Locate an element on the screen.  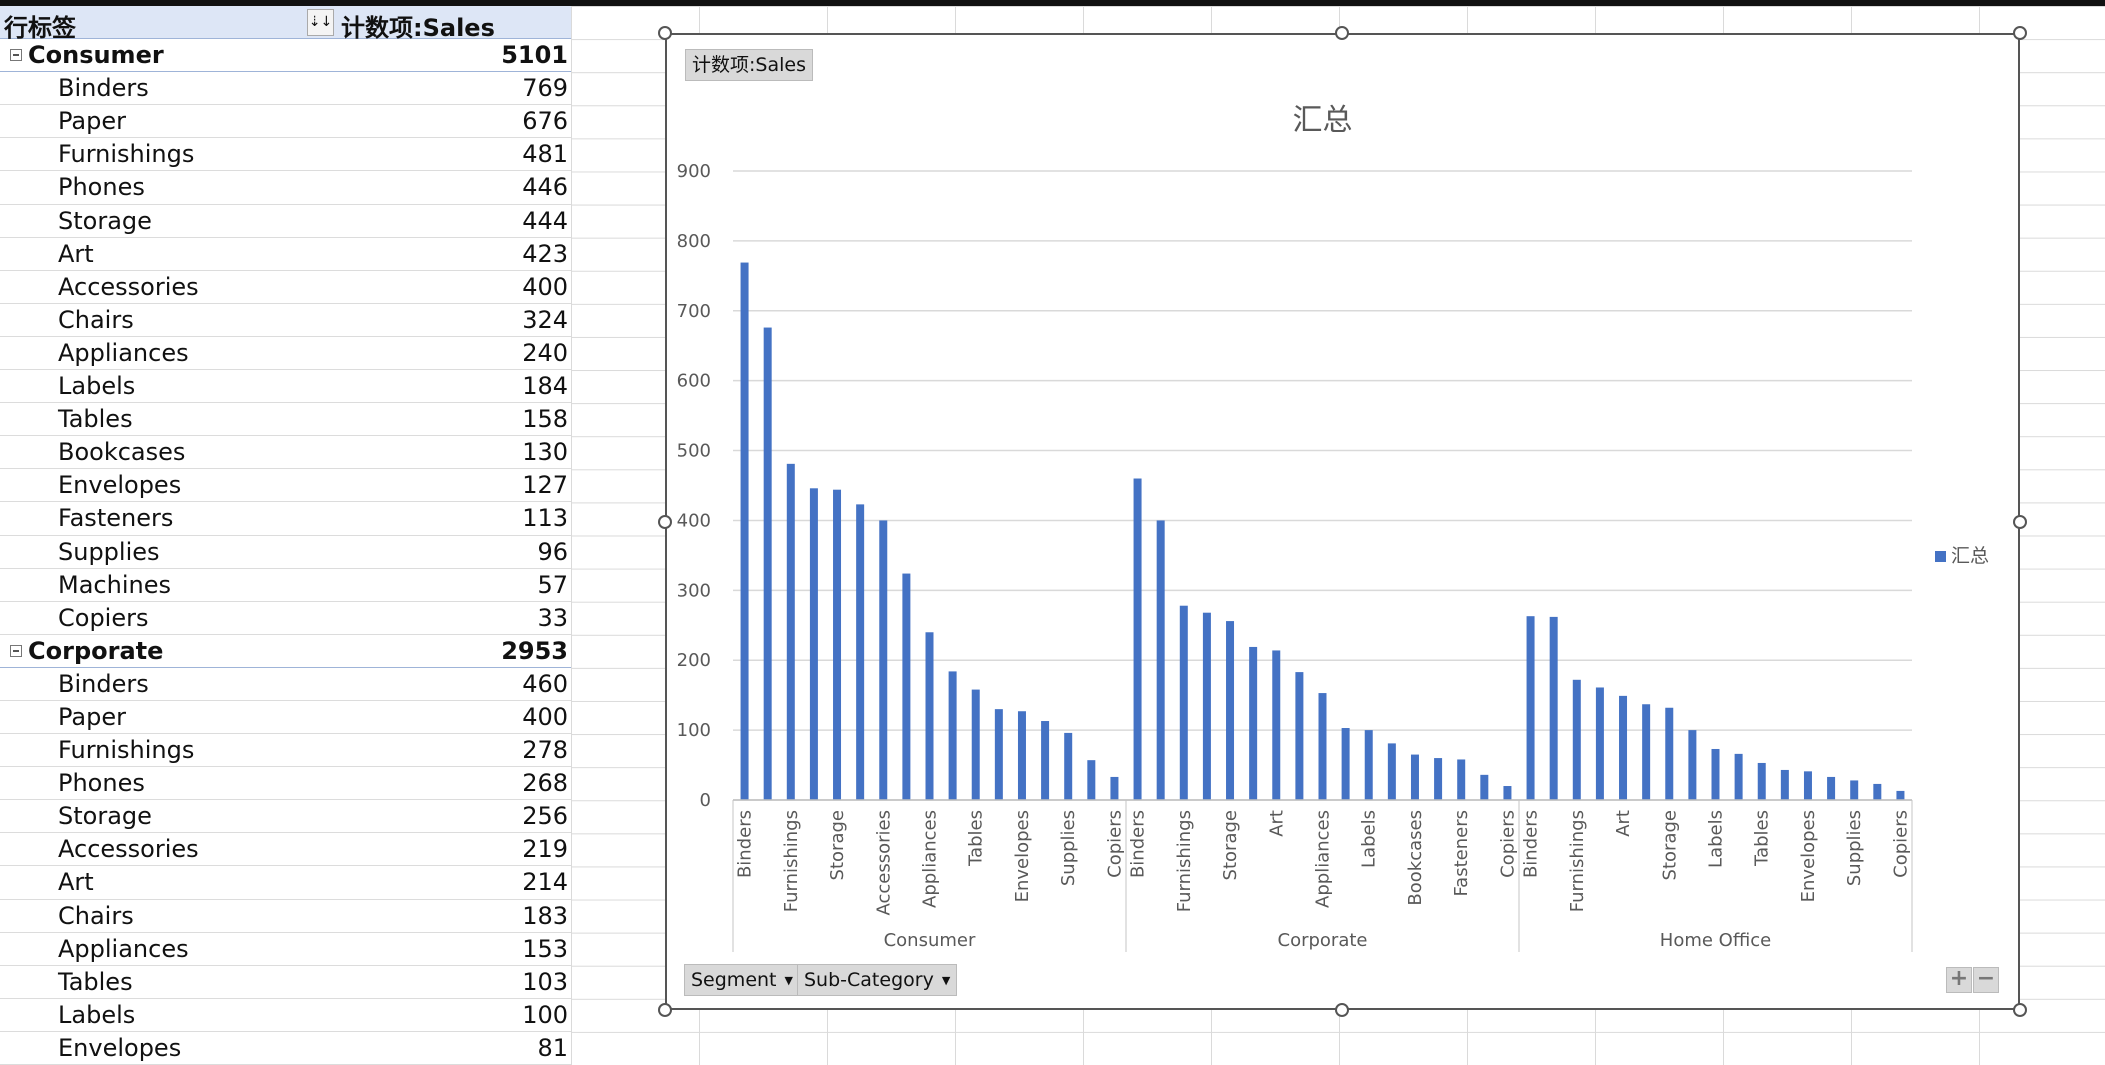
pivot-item-row: Fasteners 113 is located at coordinates (285, 519).